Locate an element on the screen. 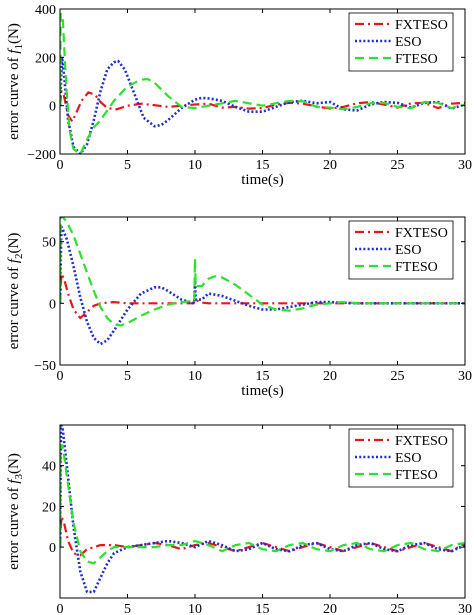 The width and height of the screenshot is (474, 615). y-axis-title: error curve of f1(N) is located at coordinates (15, 81).